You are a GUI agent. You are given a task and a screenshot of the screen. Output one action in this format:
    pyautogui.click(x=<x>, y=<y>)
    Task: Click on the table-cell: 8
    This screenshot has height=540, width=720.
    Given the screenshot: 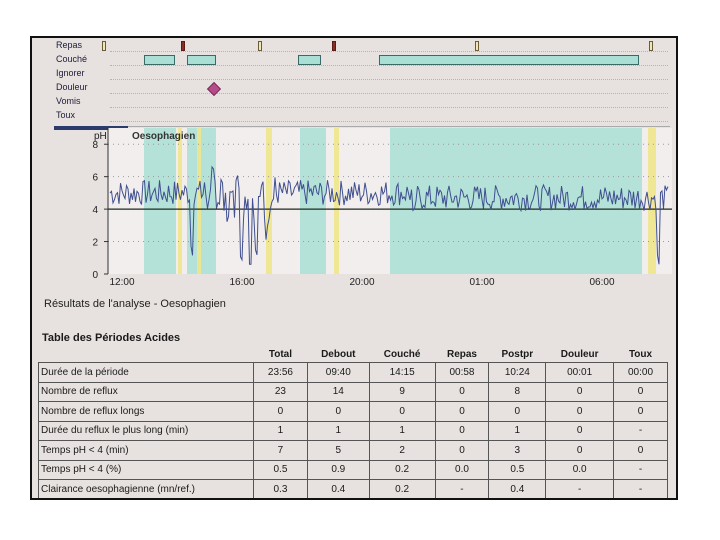 What is the action you would take?
    pyautogui.click(x=517, y=391)
    